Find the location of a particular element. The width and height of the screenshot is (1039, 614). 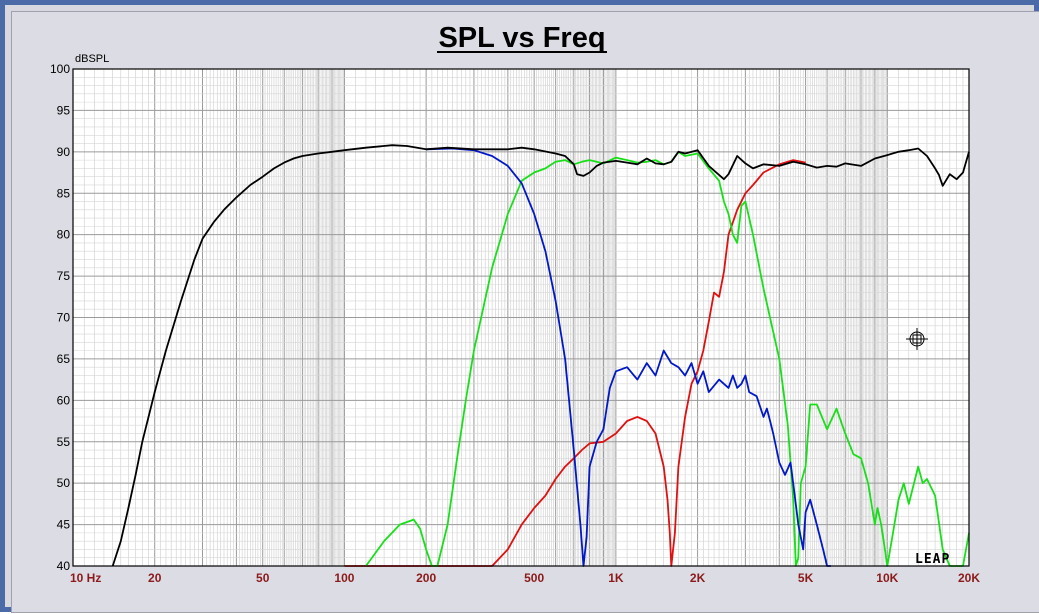

y-tick-label: 90 is located at coordinates (64, 152).